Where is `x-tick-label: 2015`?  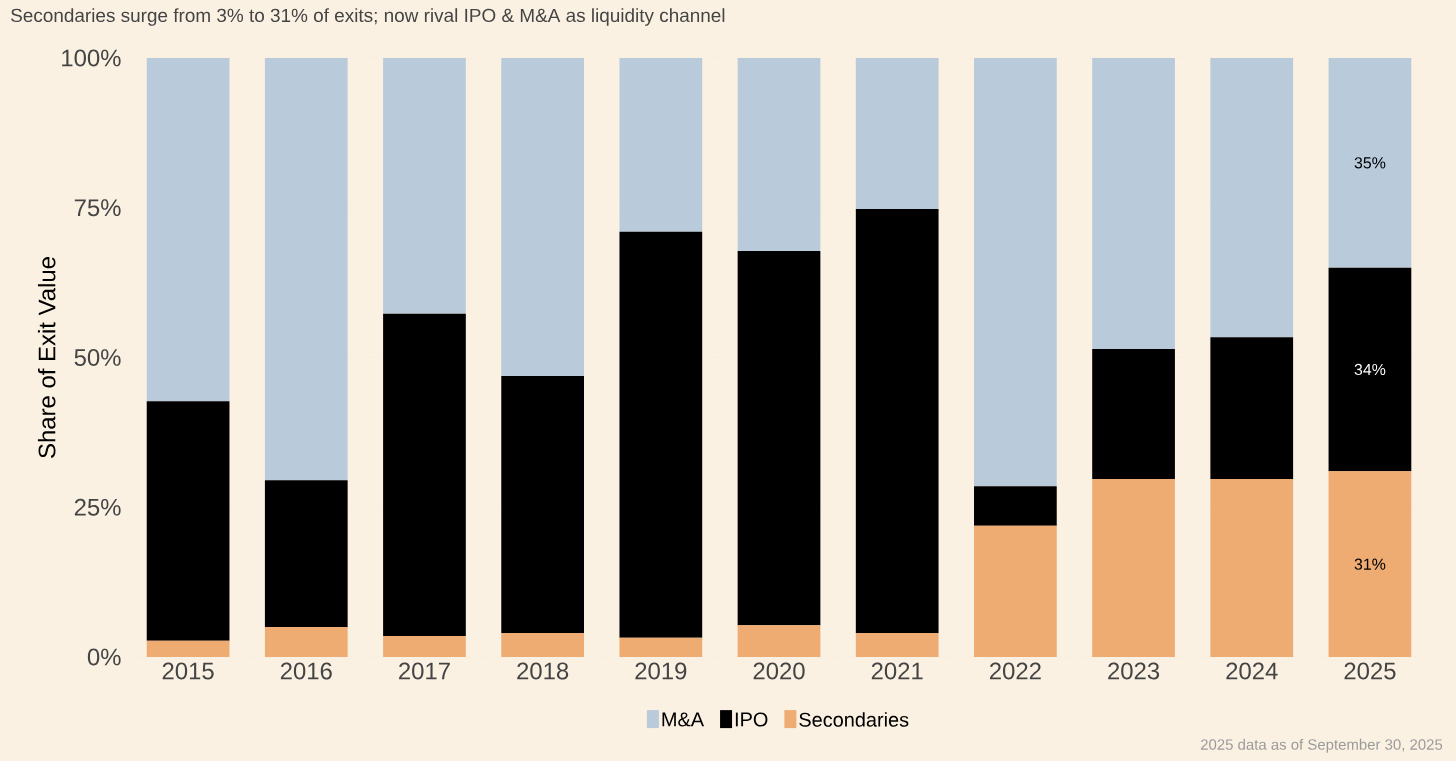 x-tick-label: 2015 is located at coordinates (188, 671).